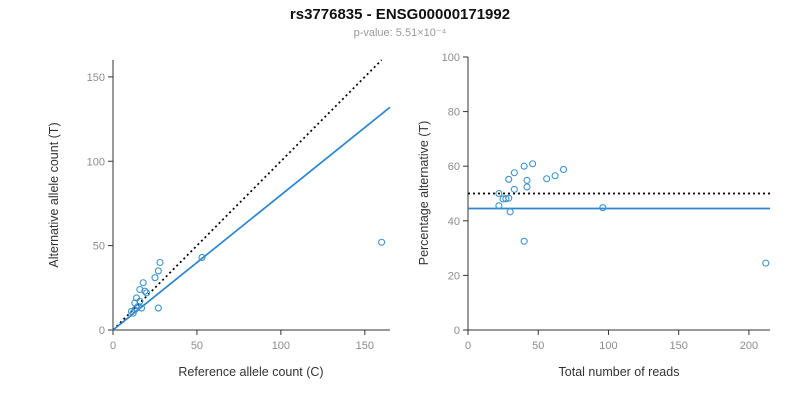 This screenshot has height=400, width=800. I want to click on x-tick-label: 200, so click(749, 346).